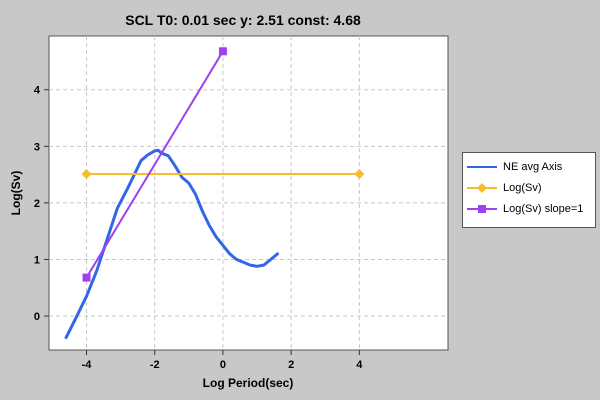 The height and width of the screenshot is (400, 600). What do you see at coordinates (16, 193) in the screenshot?
I see `y-axis-label: Log(Sv)` at bounding box center [16, 193].